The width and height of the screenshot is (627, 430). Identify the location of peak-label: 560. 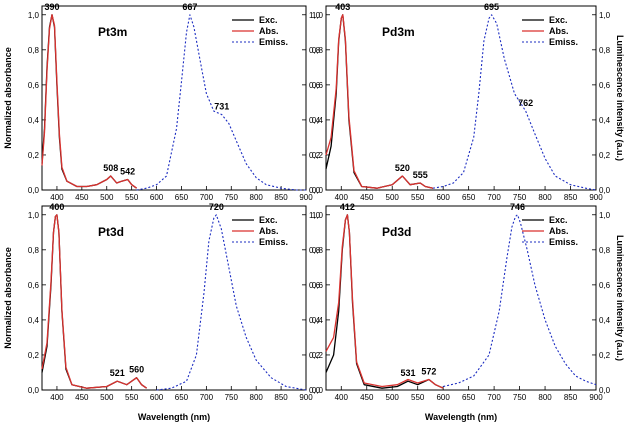
(136, 370).